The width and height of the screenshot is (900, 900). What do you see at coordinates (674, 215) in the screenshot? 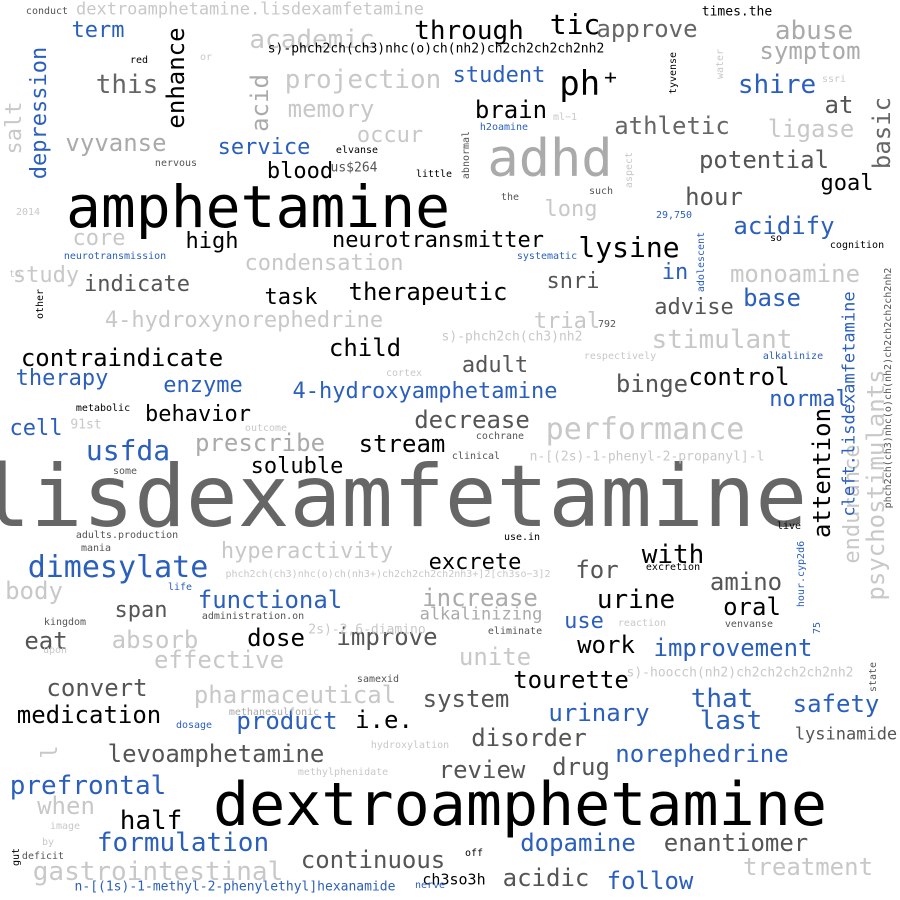
I see `word-29750: 29,750` at bounding box center [674, 215].